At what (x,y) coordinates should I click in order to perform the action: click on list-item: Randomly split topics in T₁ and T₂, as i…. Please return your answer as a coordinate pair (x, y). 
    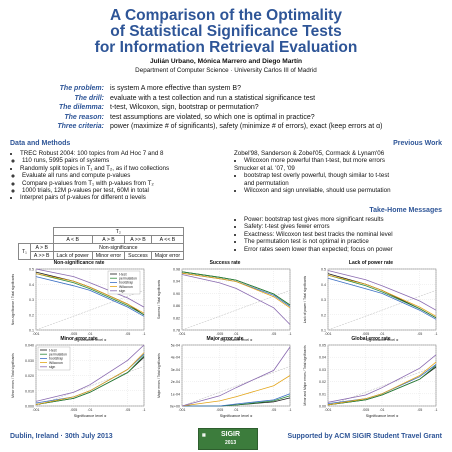
    Looking at the image, I should click on (127, 168).